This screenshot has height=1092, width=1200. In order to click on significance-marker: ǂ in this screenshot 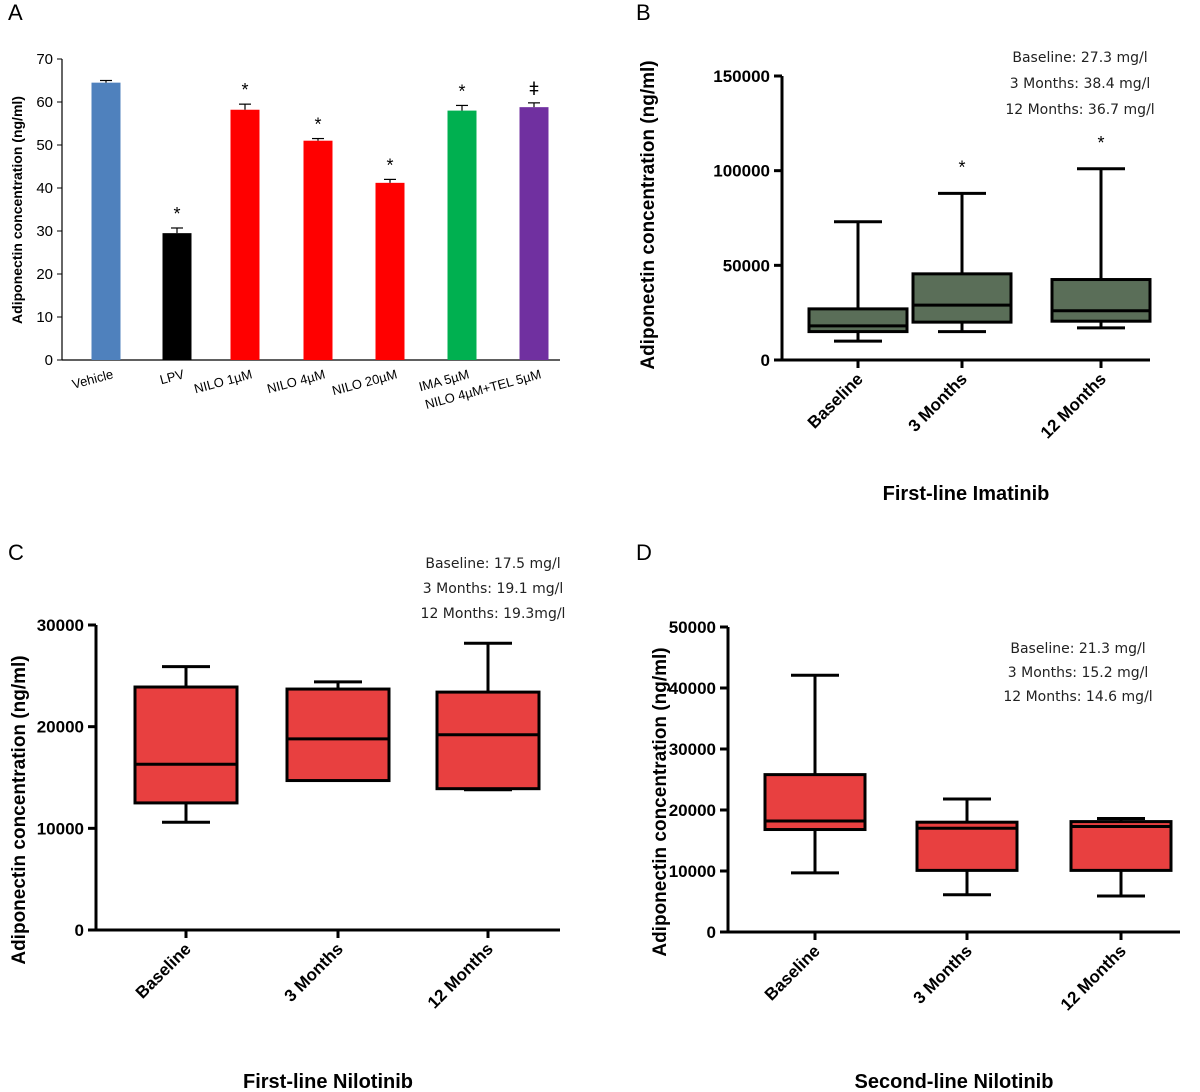, I will do `click(534, 89)`.